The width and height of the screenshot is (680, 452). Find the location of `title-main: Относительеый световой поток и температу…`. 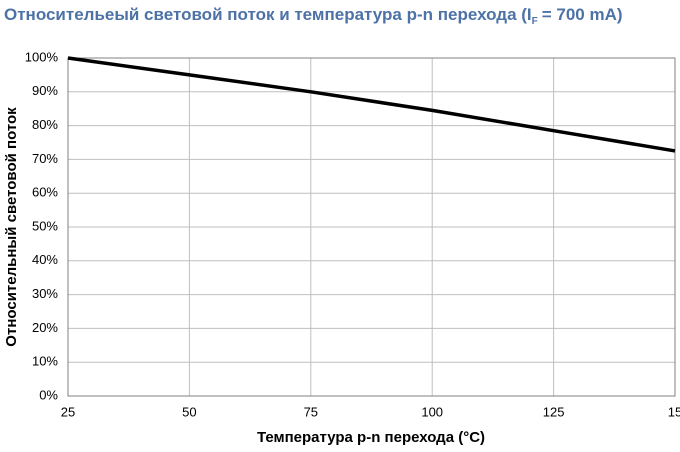

title-main: Относительеый световой поток и температу… is located at coordinates (268, 14).